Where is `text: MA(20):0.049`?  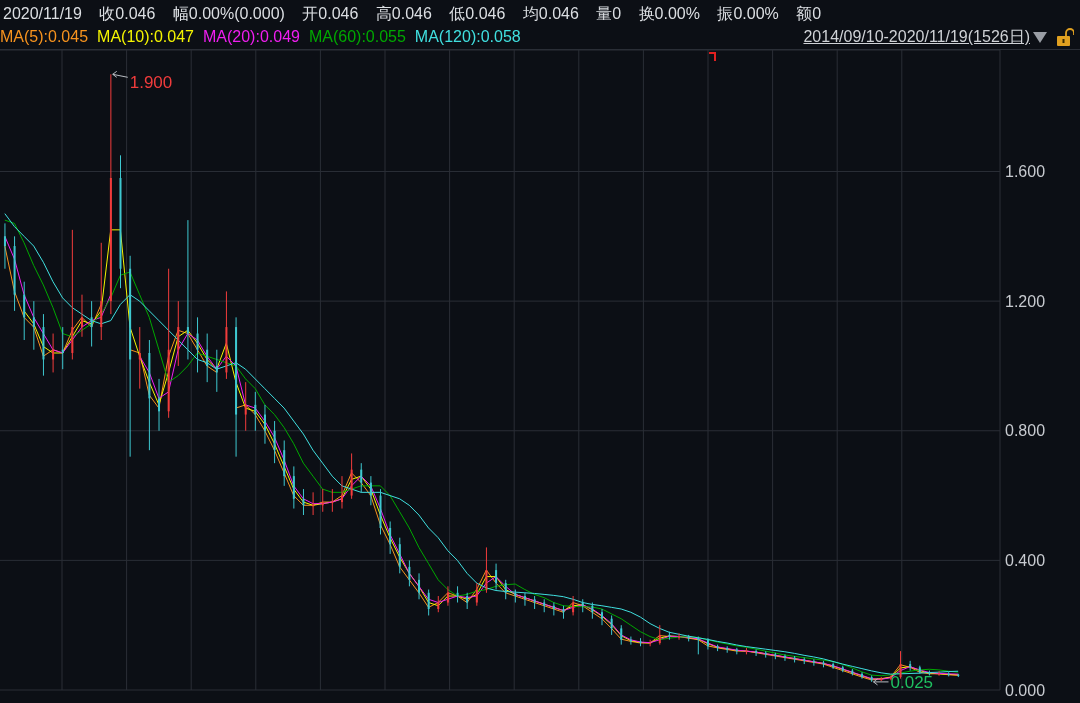 text: MA(20):0.049 is located at coordinates (251, 37).